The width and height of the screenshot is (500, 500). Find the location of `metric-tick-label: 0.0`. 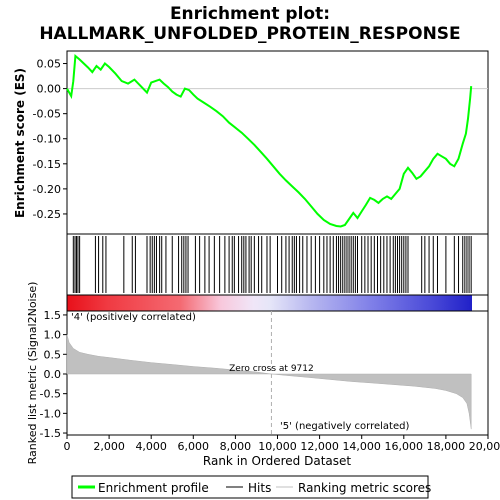

metric-tick-label: 0.0 is located at coordinates (53, 374).